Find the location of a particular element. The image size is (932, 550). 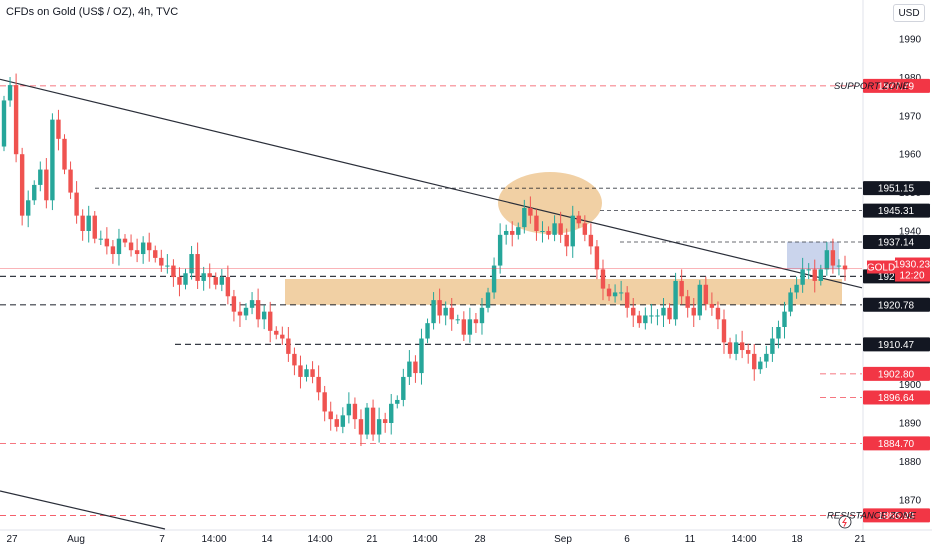

alert-icon-bolt is located at coordinates (844, 522).